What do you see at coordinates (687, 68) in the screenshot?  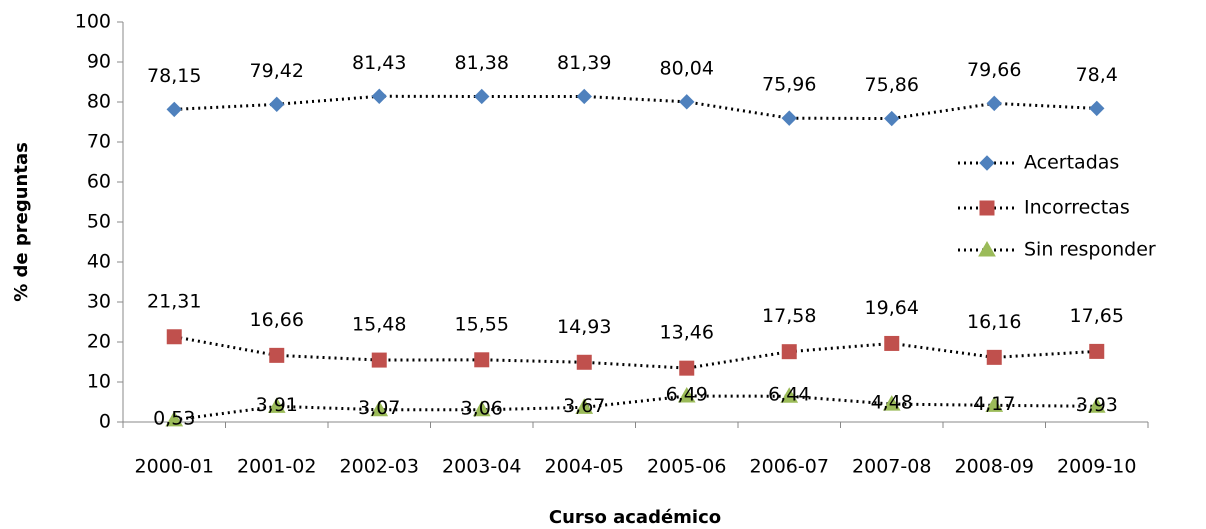 I see `data-label: 80,04` at bounding box center [687, 68].